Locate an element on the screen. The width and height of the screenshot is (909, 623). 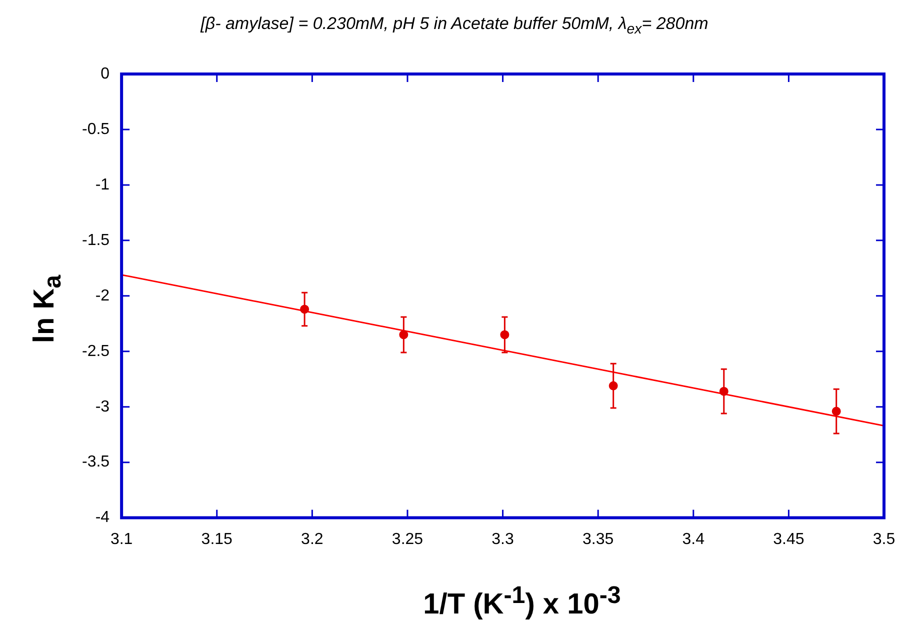
x-tick-label: 3.3 is located at coordinates (503, 539).